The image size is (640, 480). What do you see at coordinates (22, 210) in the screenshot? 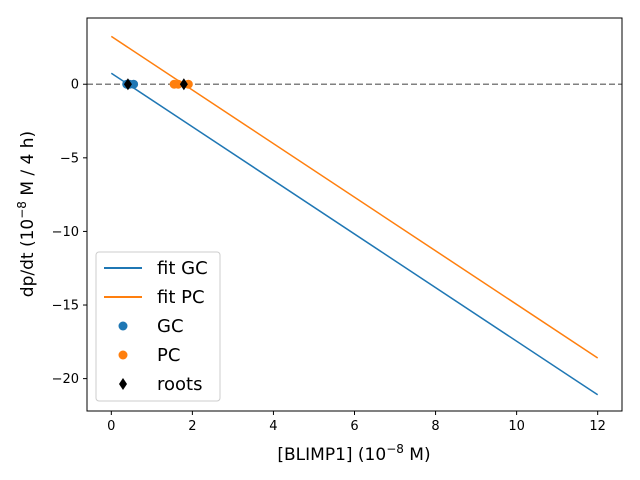
I see `y-axis-label-exponent: −8` at bounding box center [22, 210].